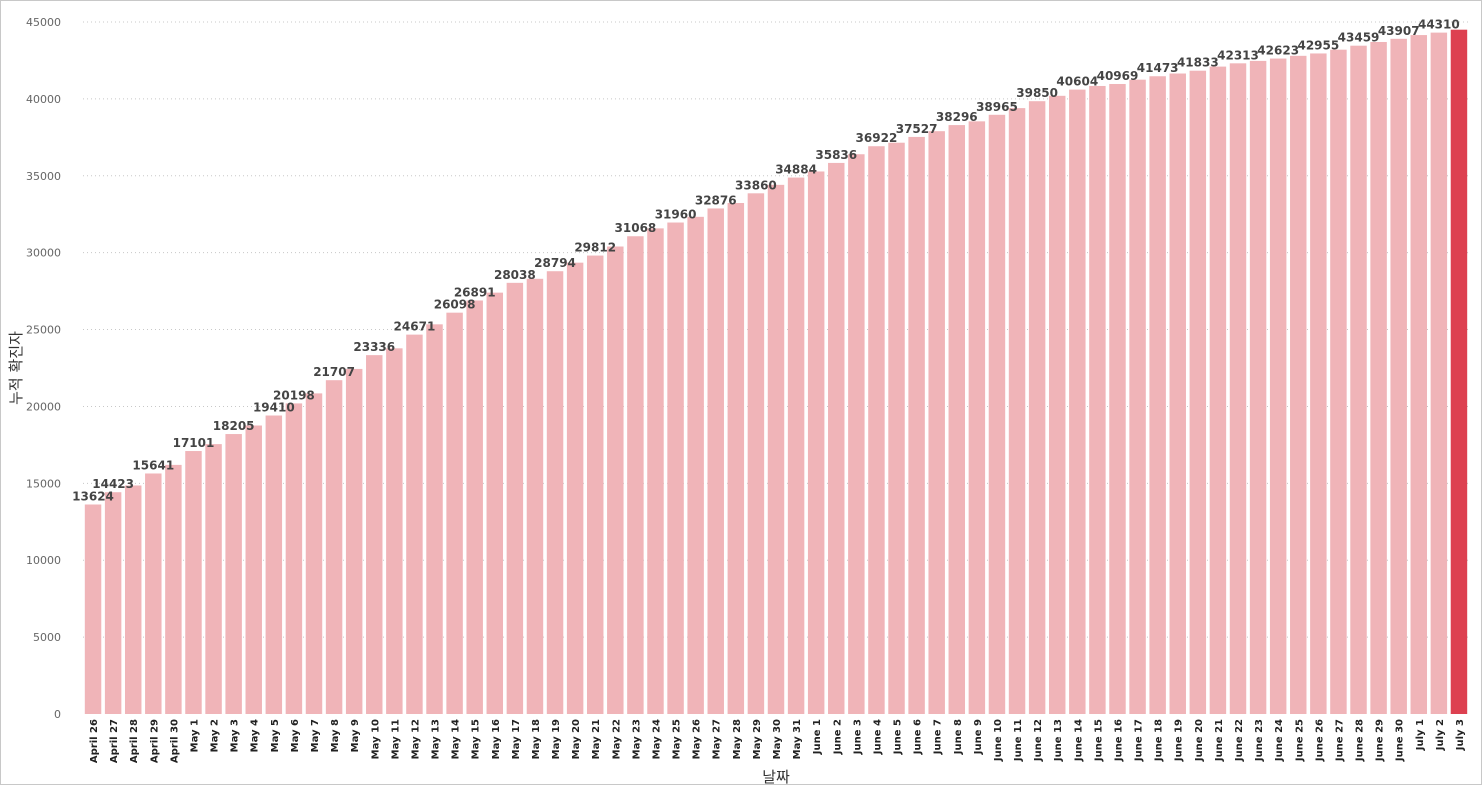  I want to click on data-label: 42623, so click(1278, 51).